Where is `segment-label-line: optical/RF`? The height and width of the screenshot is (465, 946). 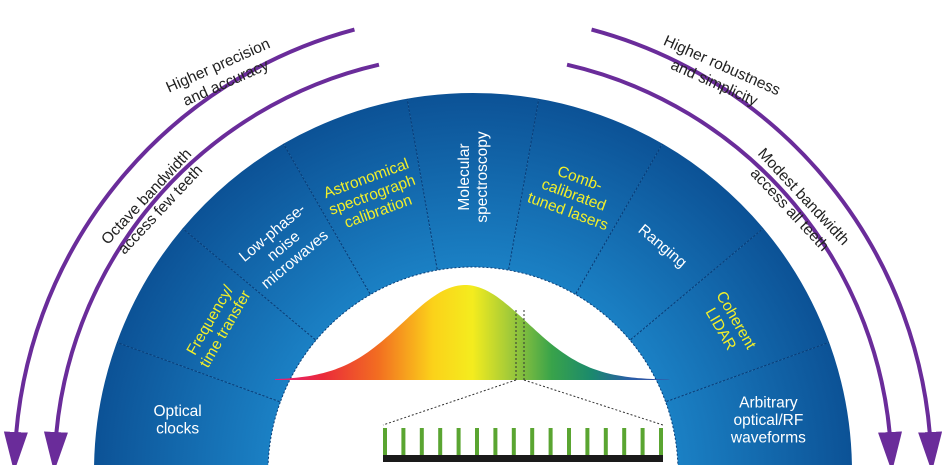 segment-label-line: optical/RF is located at coordinates (769, 420).